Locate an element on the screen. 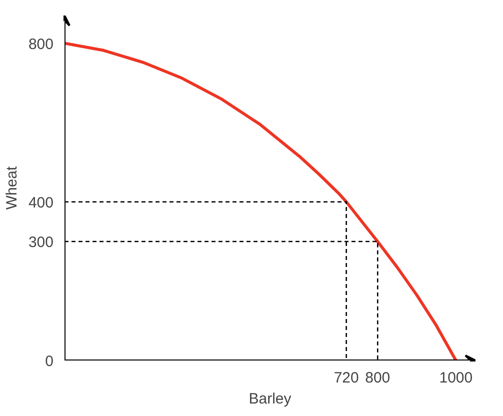 The image size is (503, 416). x-tick-label: 720 is located at coordinates (346, 378).